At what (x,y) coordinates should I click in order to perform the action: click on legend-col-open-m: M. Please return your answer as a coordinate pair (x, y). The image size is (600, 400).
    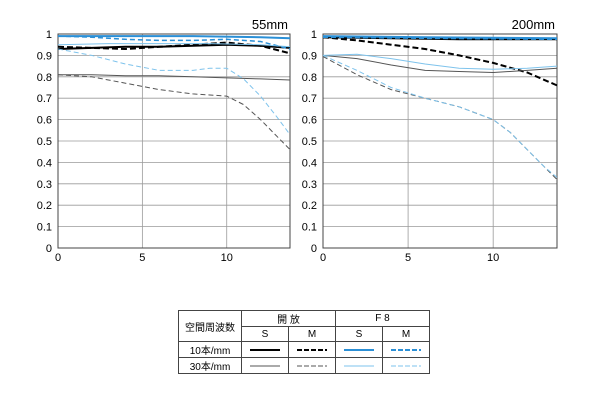
    Looking at the image, I should click on (312, 334).